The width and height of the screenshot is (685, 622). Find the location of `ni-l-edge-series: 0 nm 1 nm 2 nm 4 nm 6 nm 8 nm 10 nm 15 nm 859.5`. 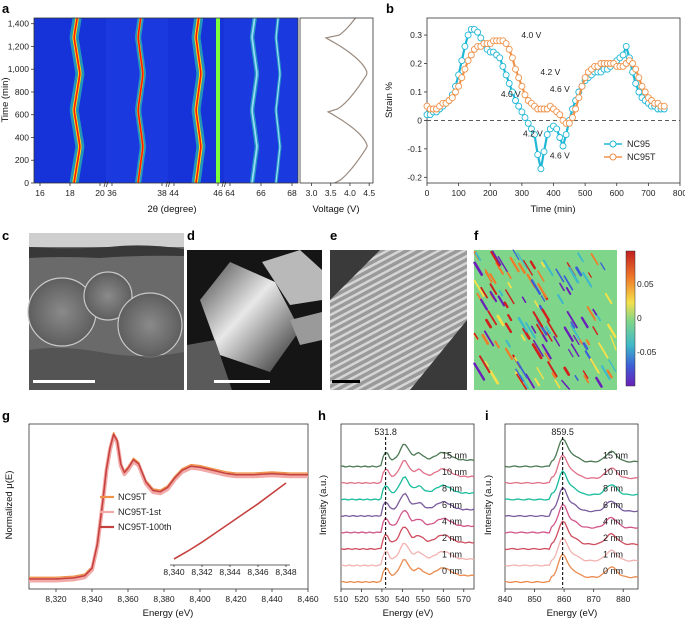

ni-l-edge-series: 0 nm 1 nm 2 nm 4 nm 6 nm 8 nm 10 nm 15 nm 859.5 is located at coordinates (571, 507).